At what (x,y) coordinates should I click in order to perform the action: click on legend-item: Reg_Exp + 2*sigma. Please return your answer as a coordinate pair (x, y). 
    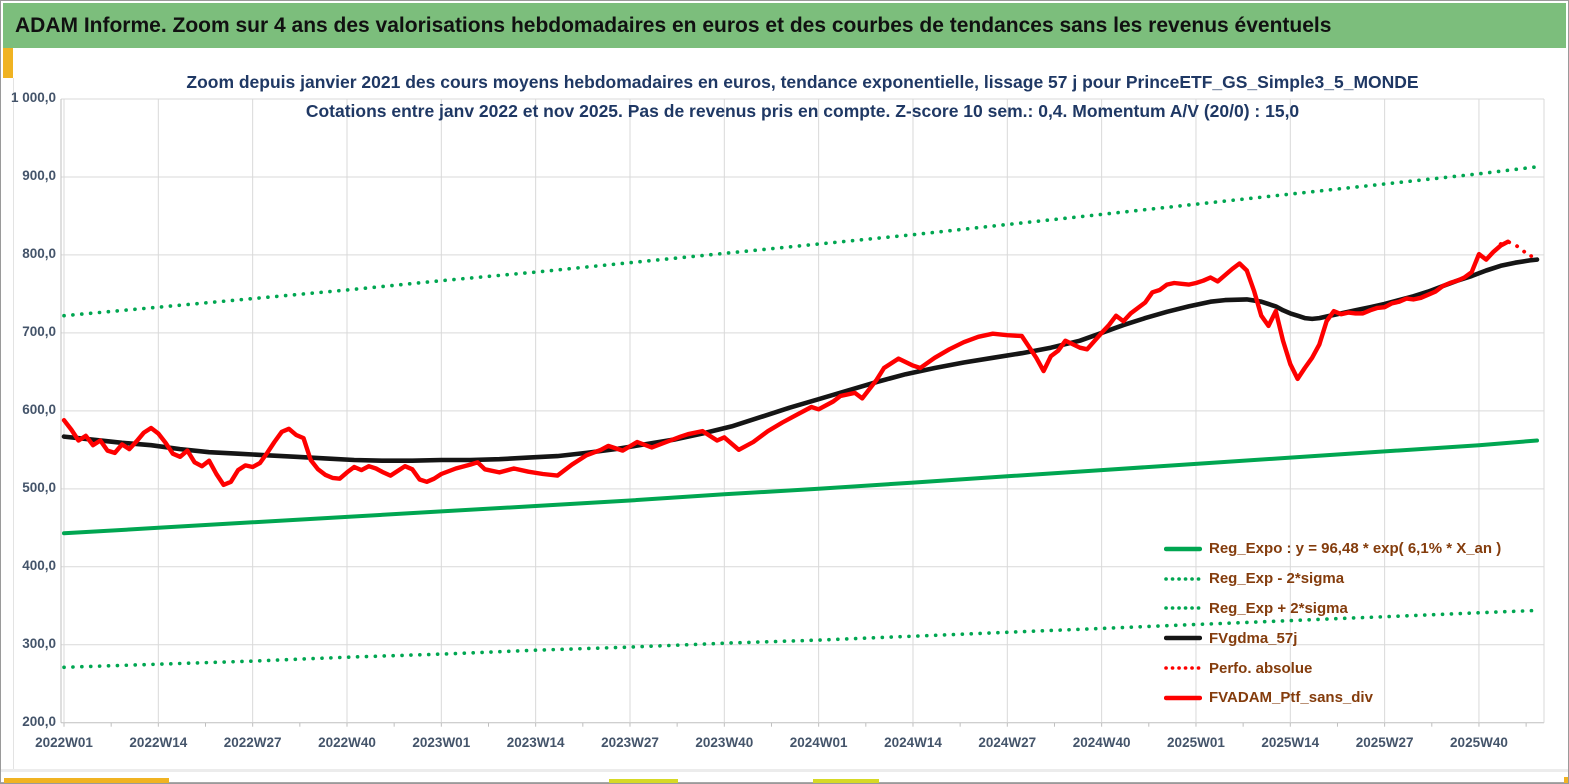
    Looking at the image, I should click on (1332, 609).